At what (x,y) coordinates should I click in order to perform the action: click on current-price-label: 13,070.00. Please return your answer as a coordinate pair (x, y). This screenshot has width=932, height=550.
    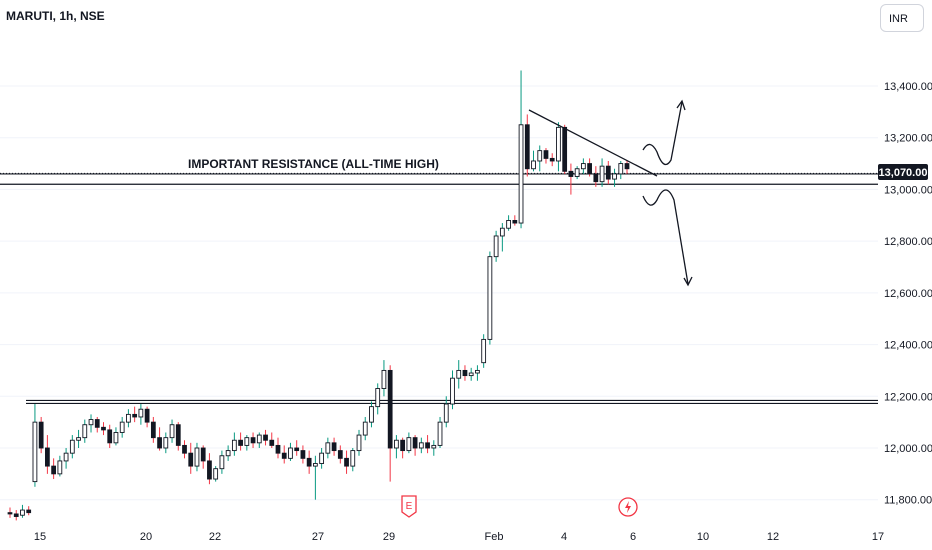
    Looking at the image, I should click on (903, 173).